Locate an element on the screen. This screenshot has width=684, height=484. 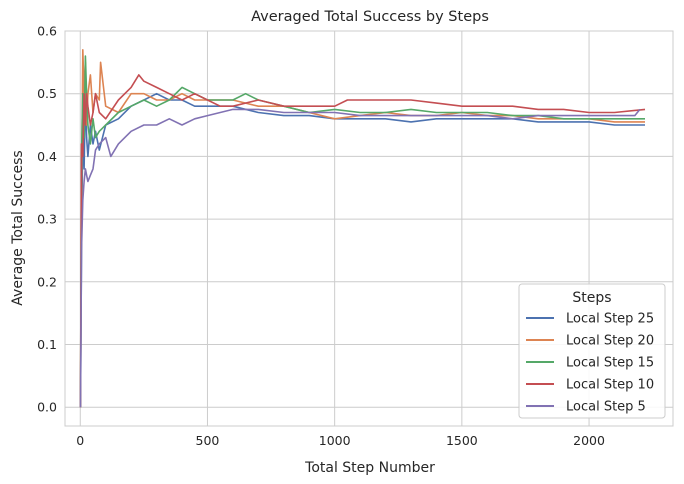
legend-label-5: Local Step 5 is located at coordinates (606, 407).